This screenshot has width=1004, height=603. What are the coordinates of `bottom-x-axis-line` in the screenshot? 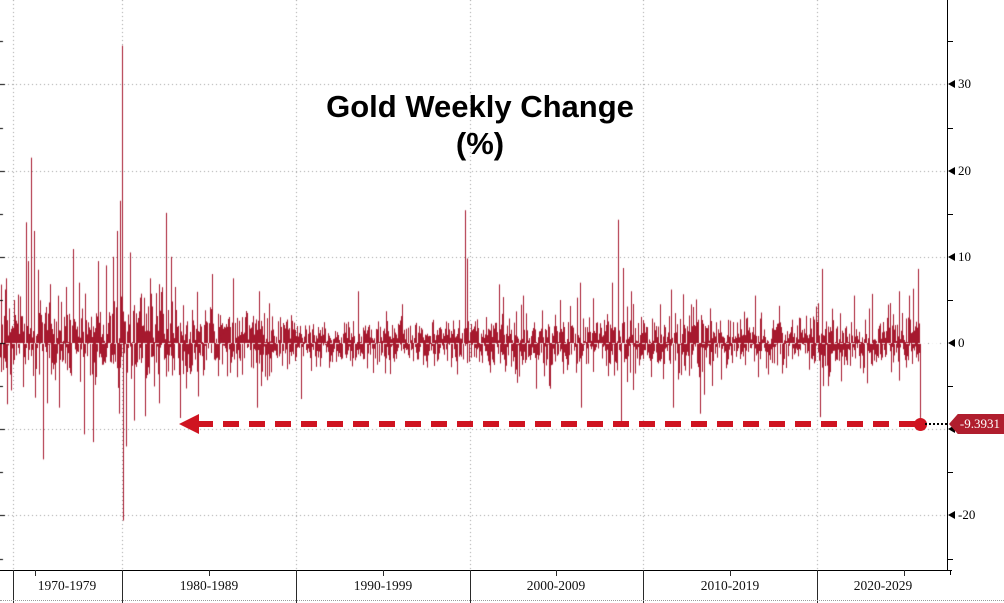 It's located at (476, 570).